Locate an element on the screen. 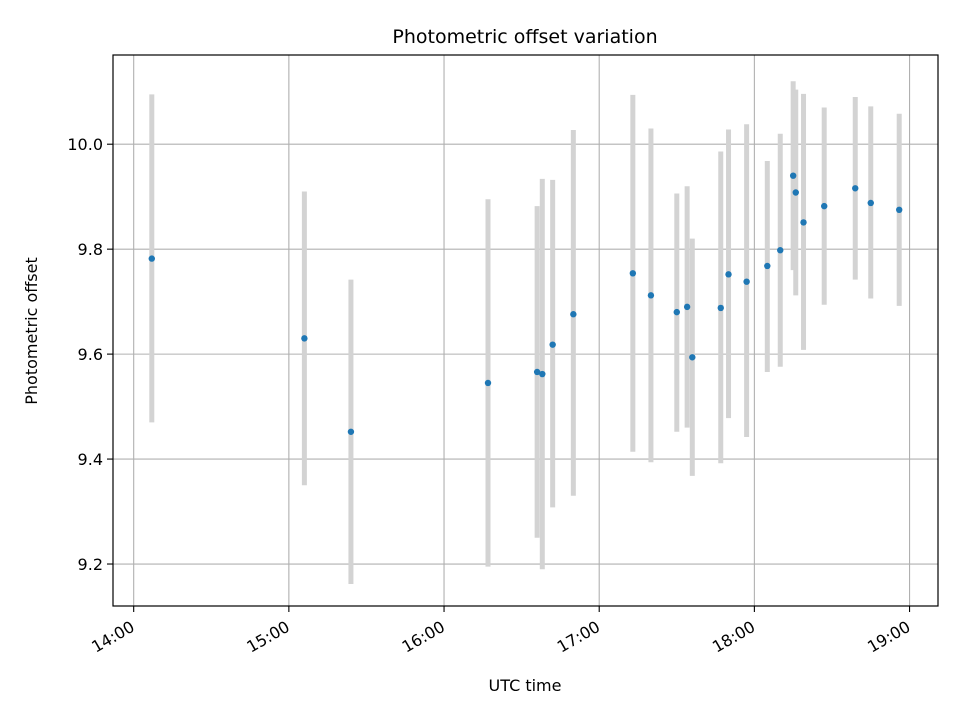 This screenshot has width=960, height=720. chart-title: Photometric offset variation is located at coordinates (524, 37).